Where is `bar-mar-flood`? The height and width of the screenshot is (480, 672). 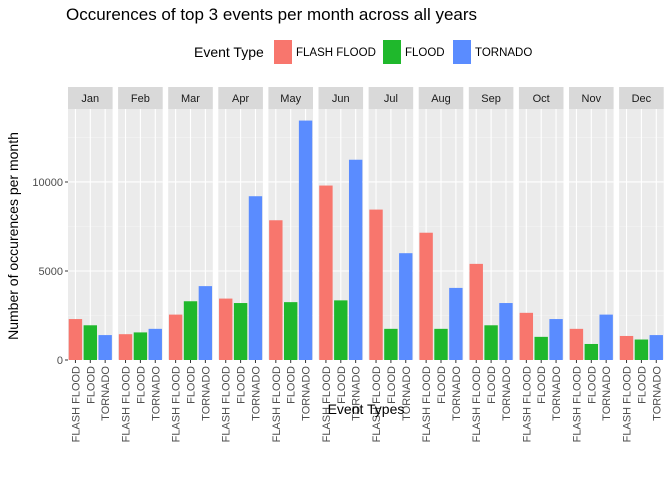 bar-mar-flood is located at coordinates (190, 330).